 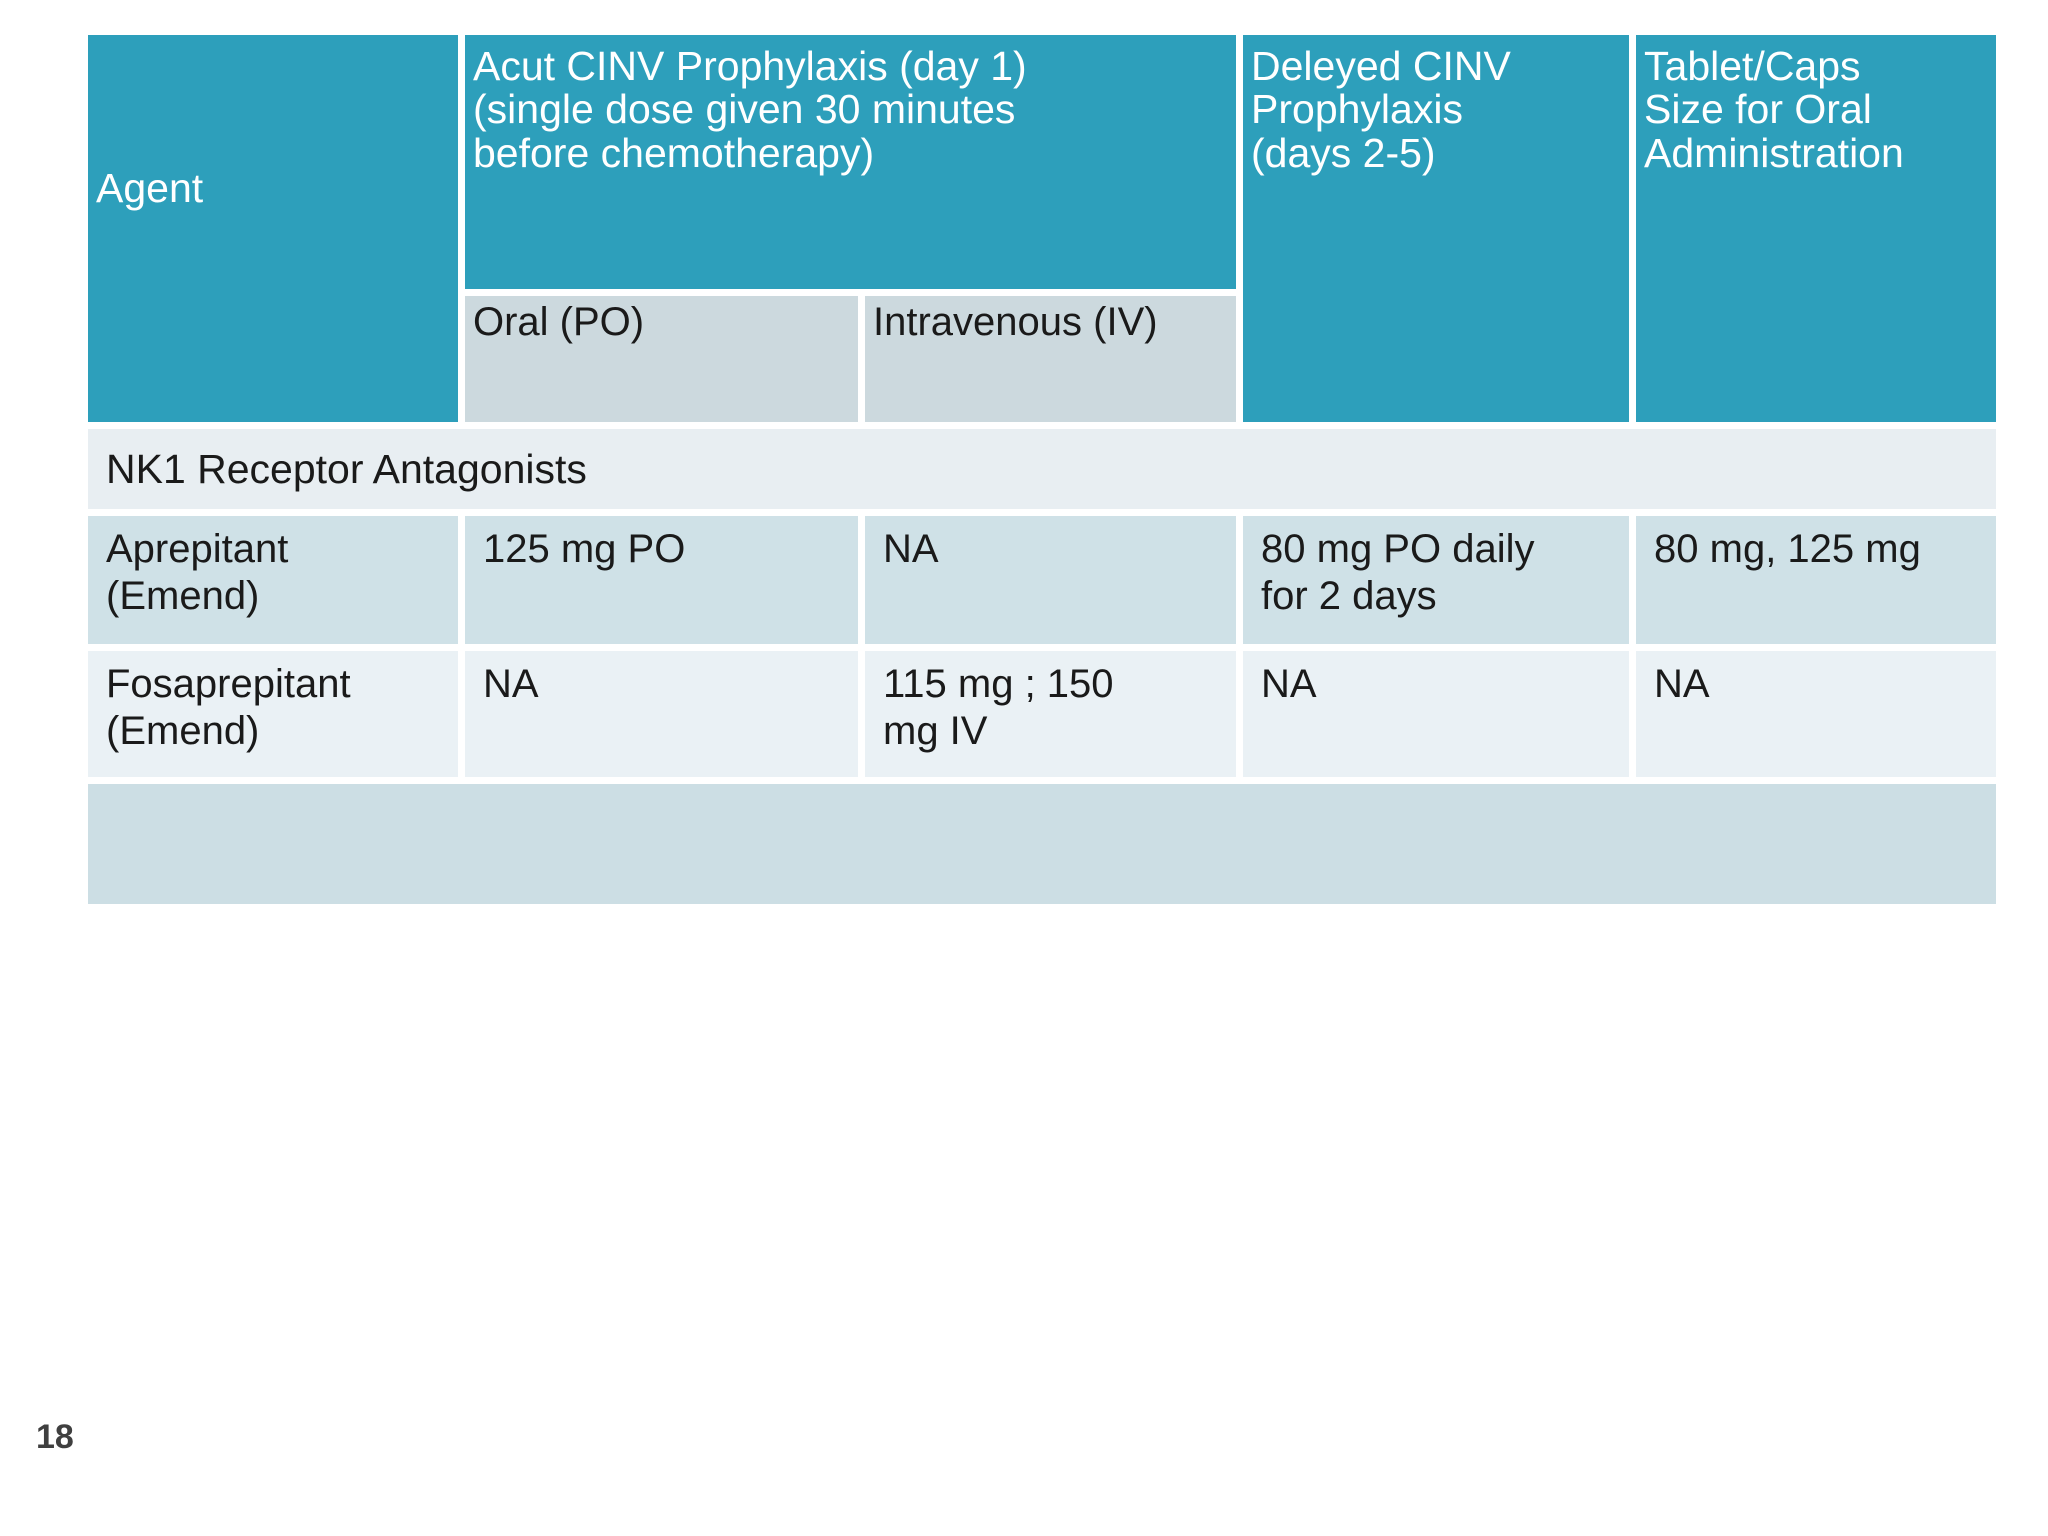 I want to click on header-row-sub: Oral (PO) Intravenous (IV), so click(x=1042, y=359).